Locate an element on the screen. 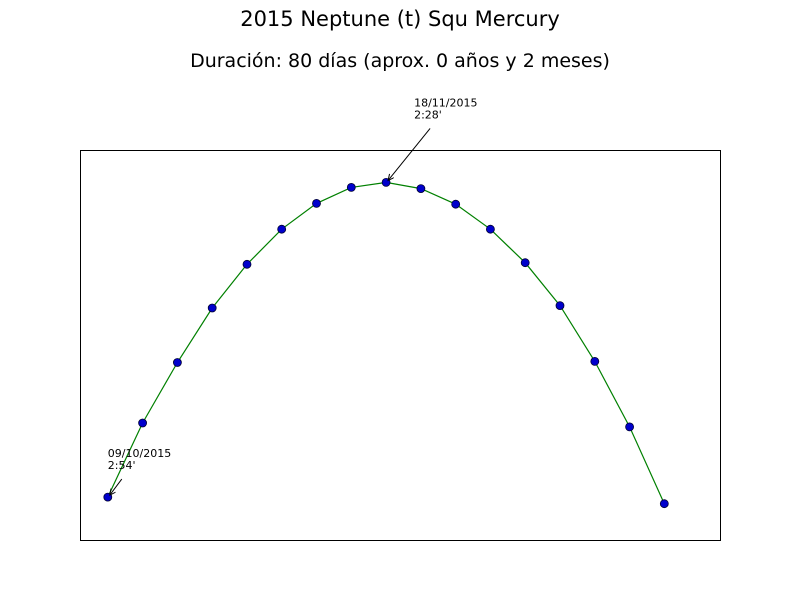 This screenshot has width=800, height=600. annotation-date: 09/10/2015 is located at coordinates (139, 453).